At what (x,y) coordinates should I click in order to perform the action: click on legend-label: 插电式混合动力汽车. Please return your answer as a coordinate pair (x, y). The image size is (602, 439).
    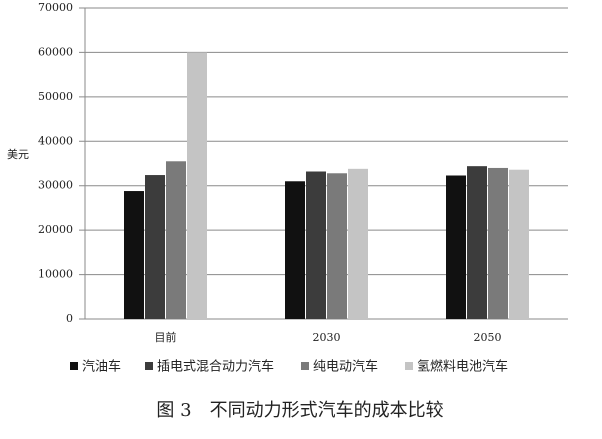
    Looking at the image, I should click on (215, 367).